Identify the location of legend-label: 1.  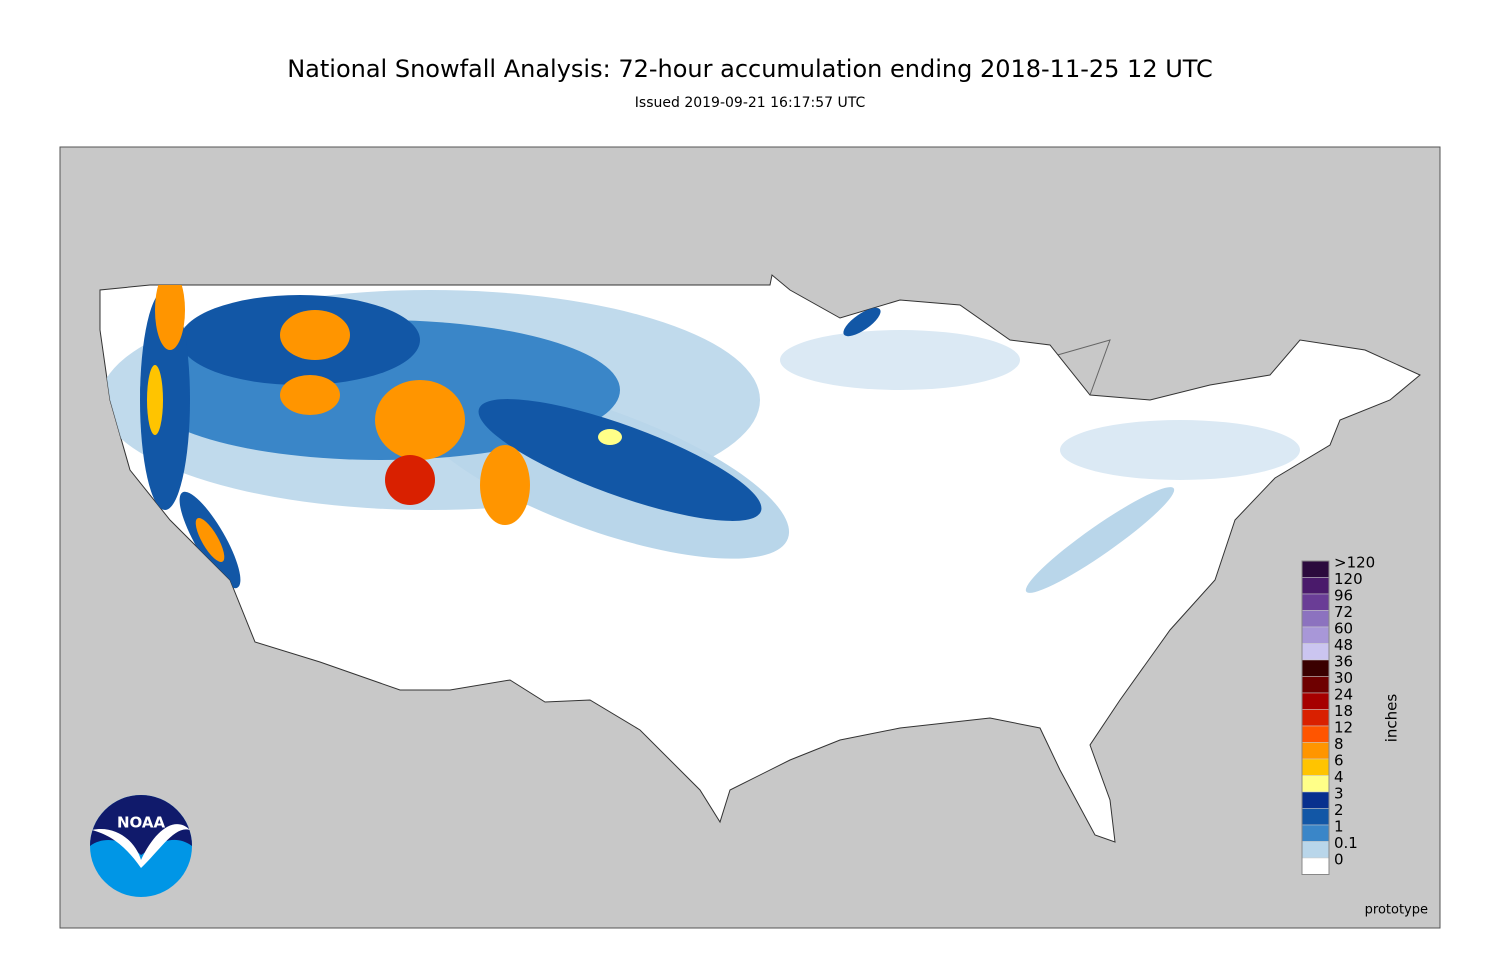
(1339, 827).